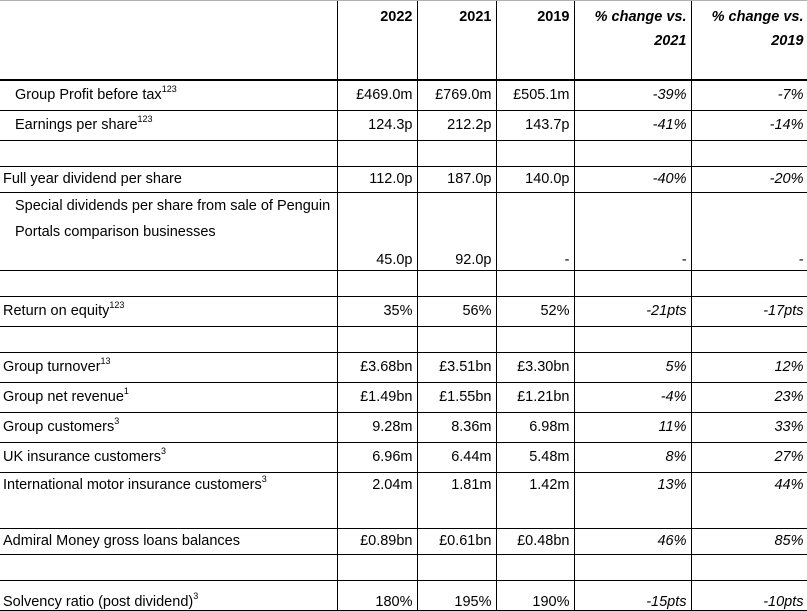 This screenshot has height=611, width=807. I want to click on value-2021: £769.0m, so click(456, 95).